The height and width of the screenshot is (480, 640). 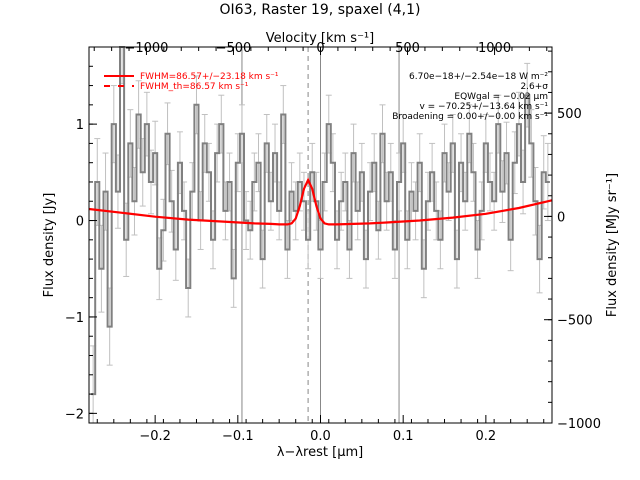 I want to click on bottom-tick-label: −0.2, so click(x=155, y=436).